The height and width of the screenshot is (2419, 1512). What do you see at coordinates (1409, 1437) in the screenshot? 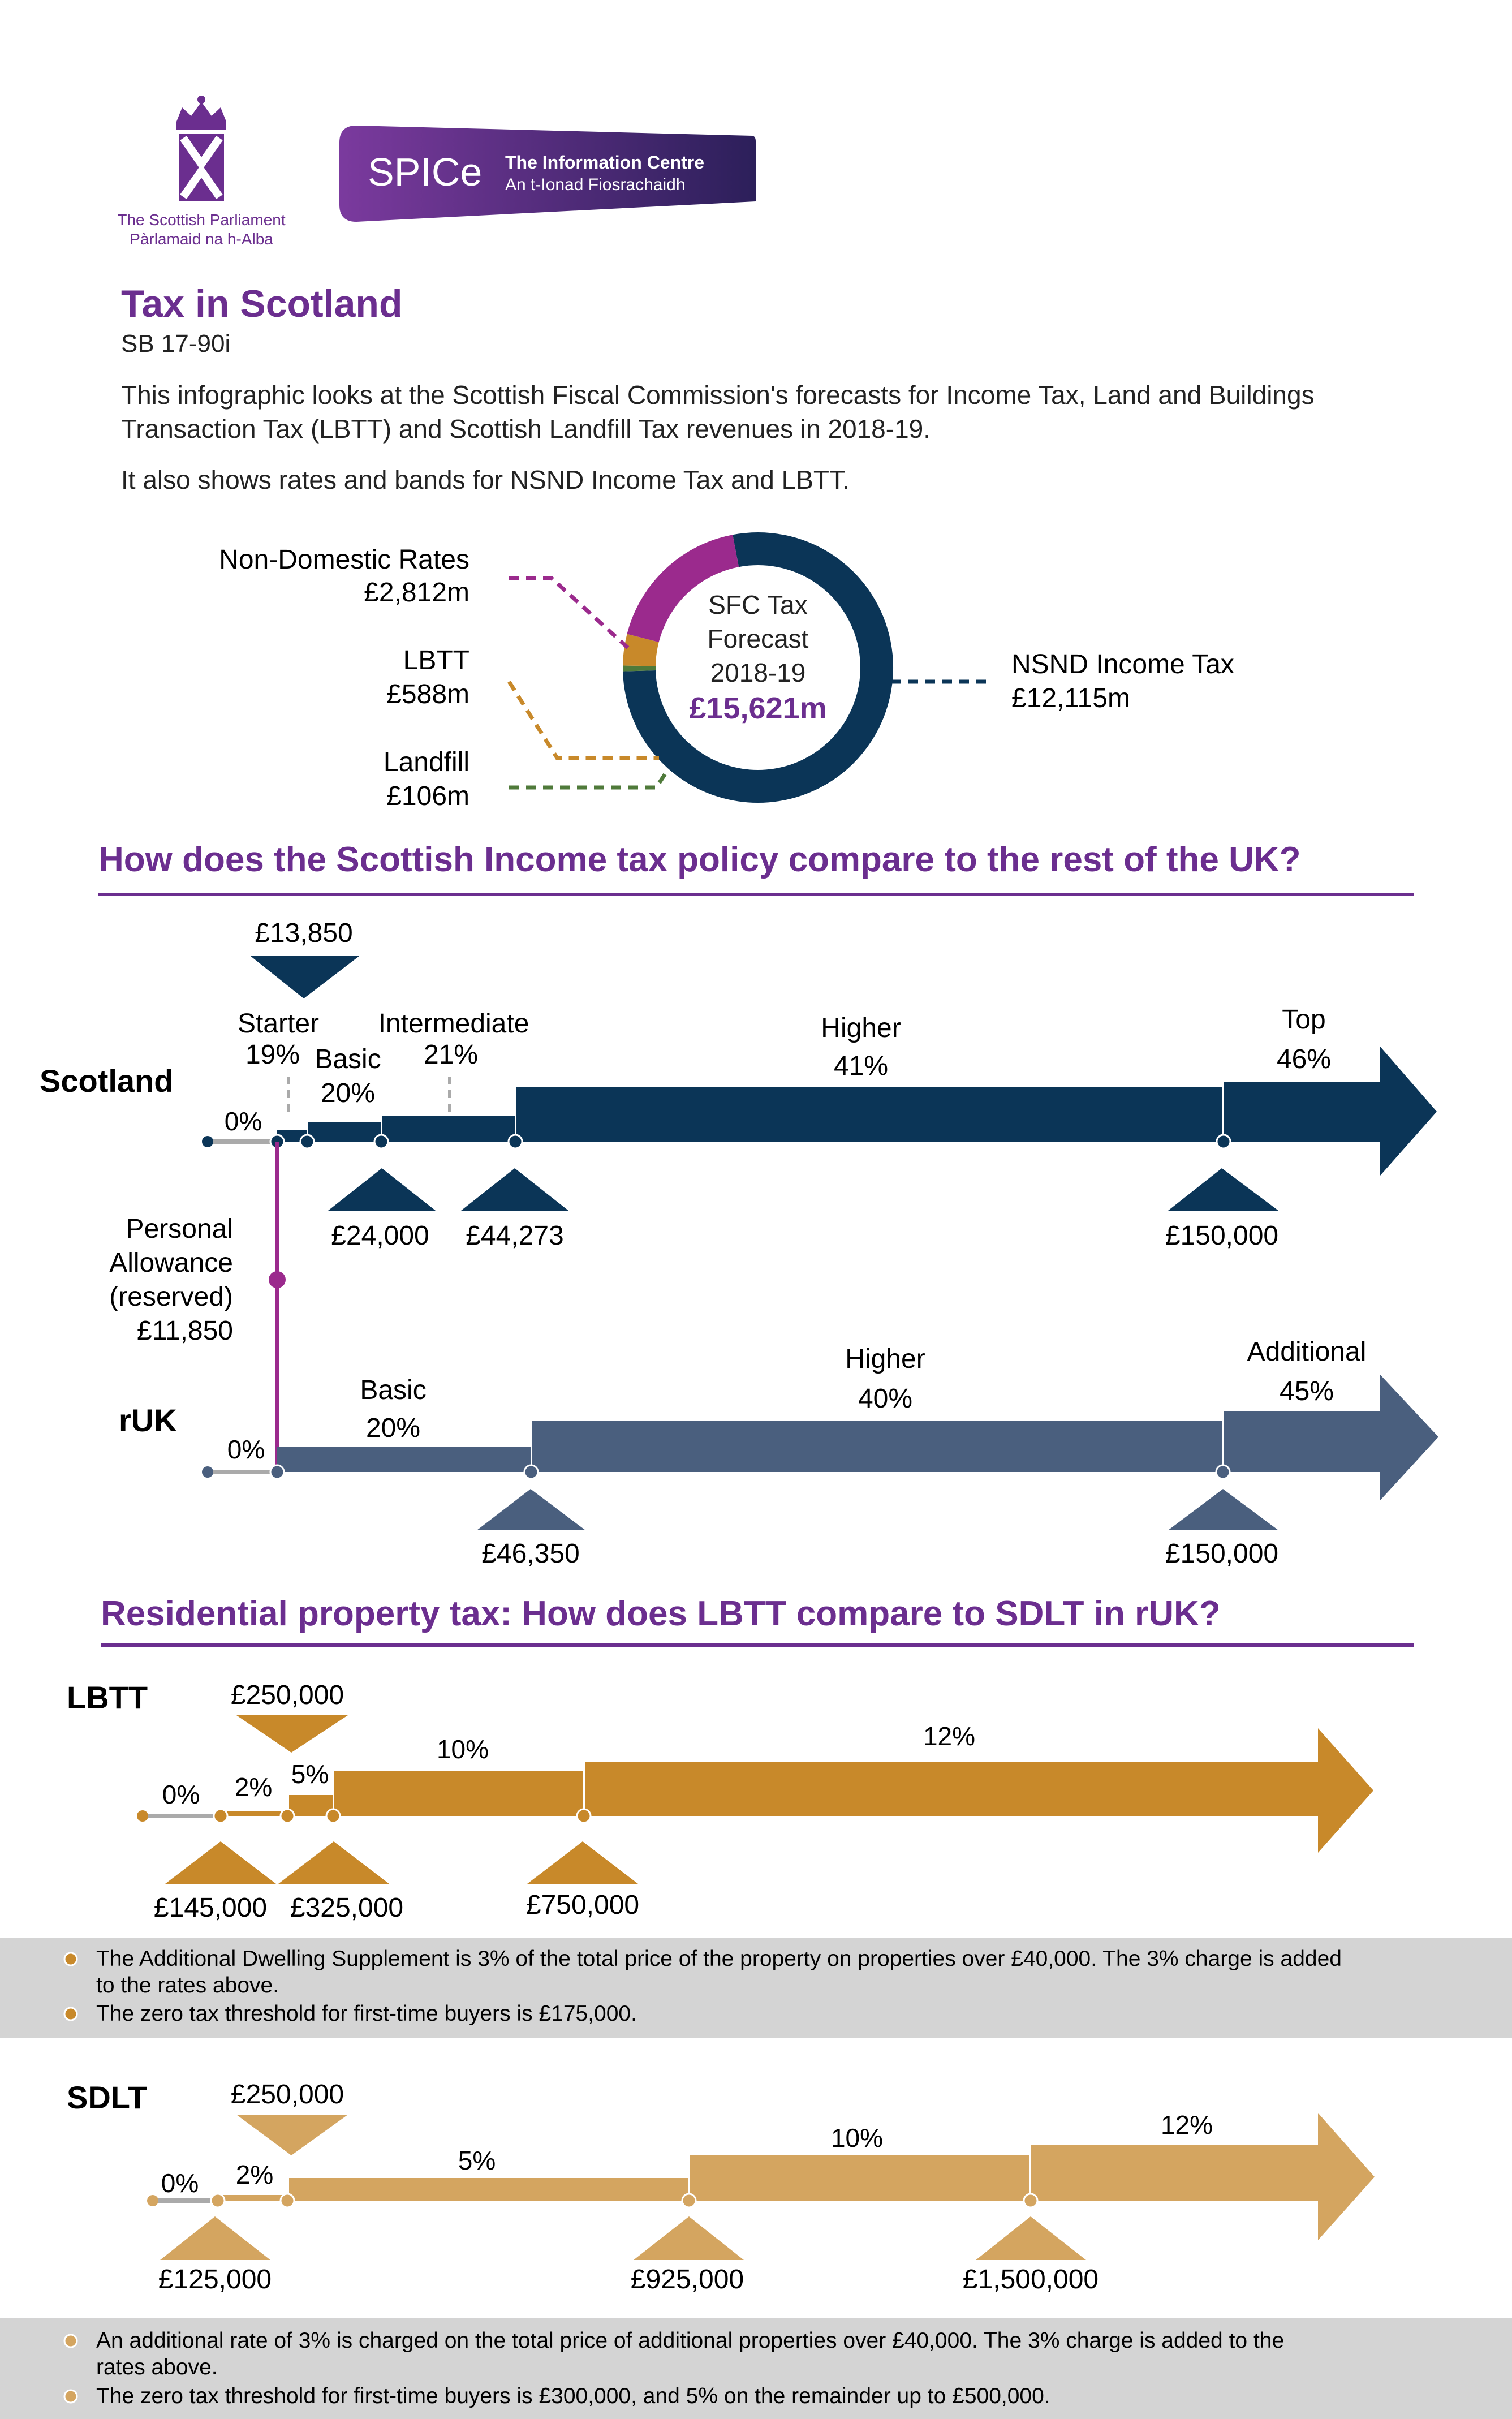
I see `ruk-bar-arrowhead` at bounding box center [1409, 1437].